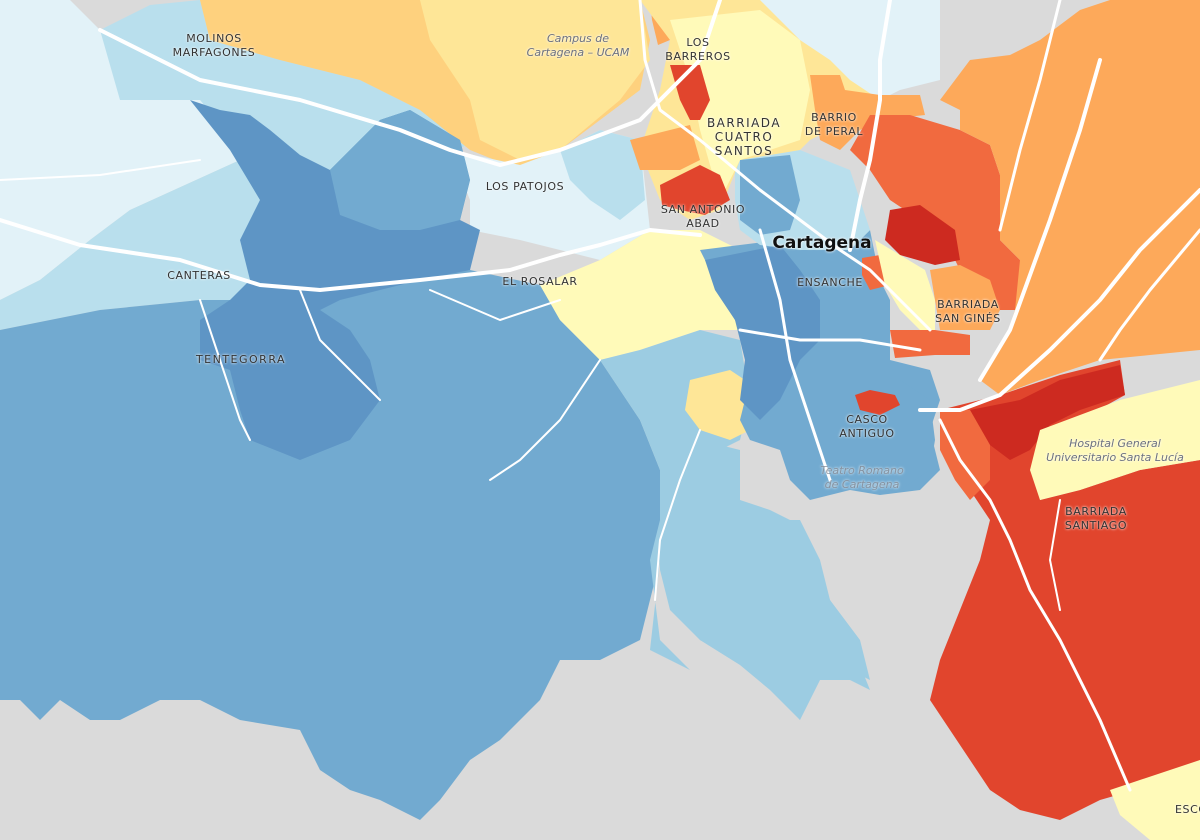 The image size is (1200, 840). Describe the element at coordinates (830, 282) in the screenshot. I see `label-ensanche: ENSANCHE` at that location.